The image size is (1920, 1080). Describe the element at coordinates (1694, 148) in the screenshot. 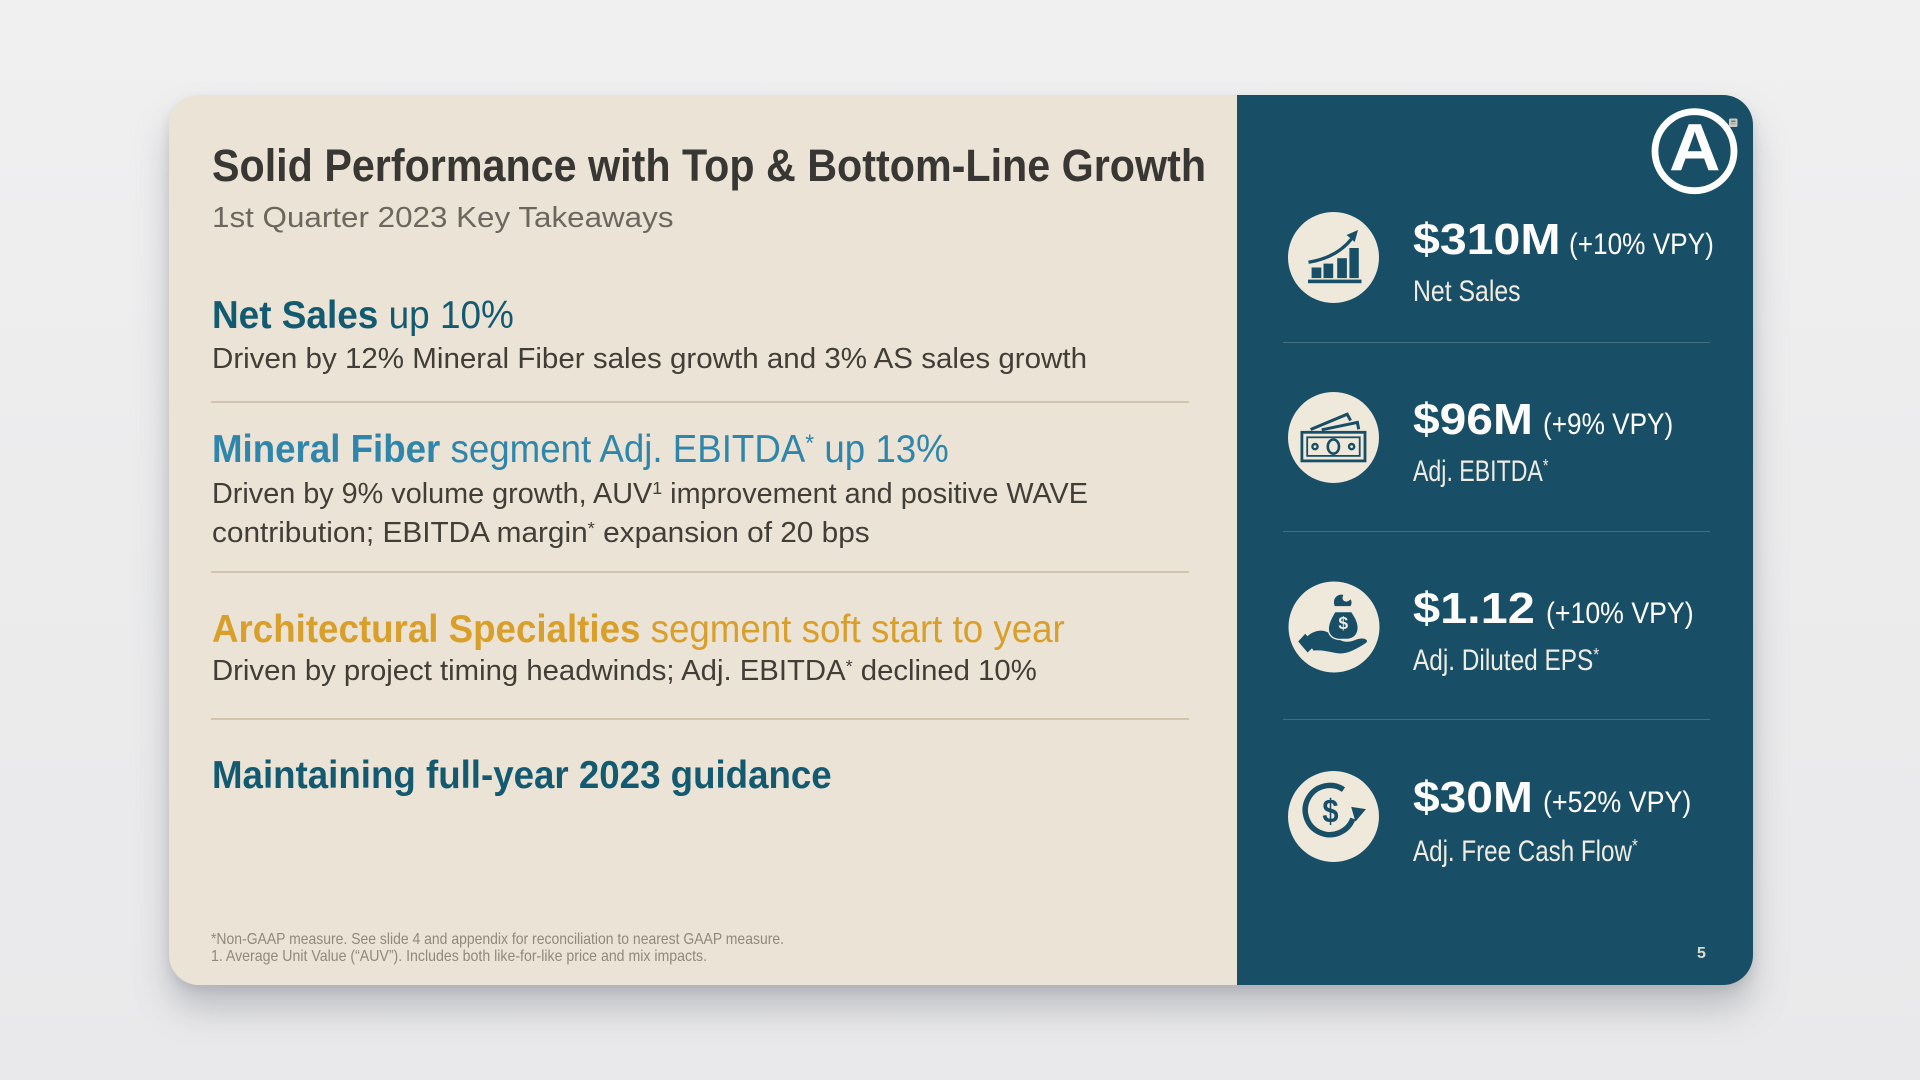

I see `svg-text: A` at that location.